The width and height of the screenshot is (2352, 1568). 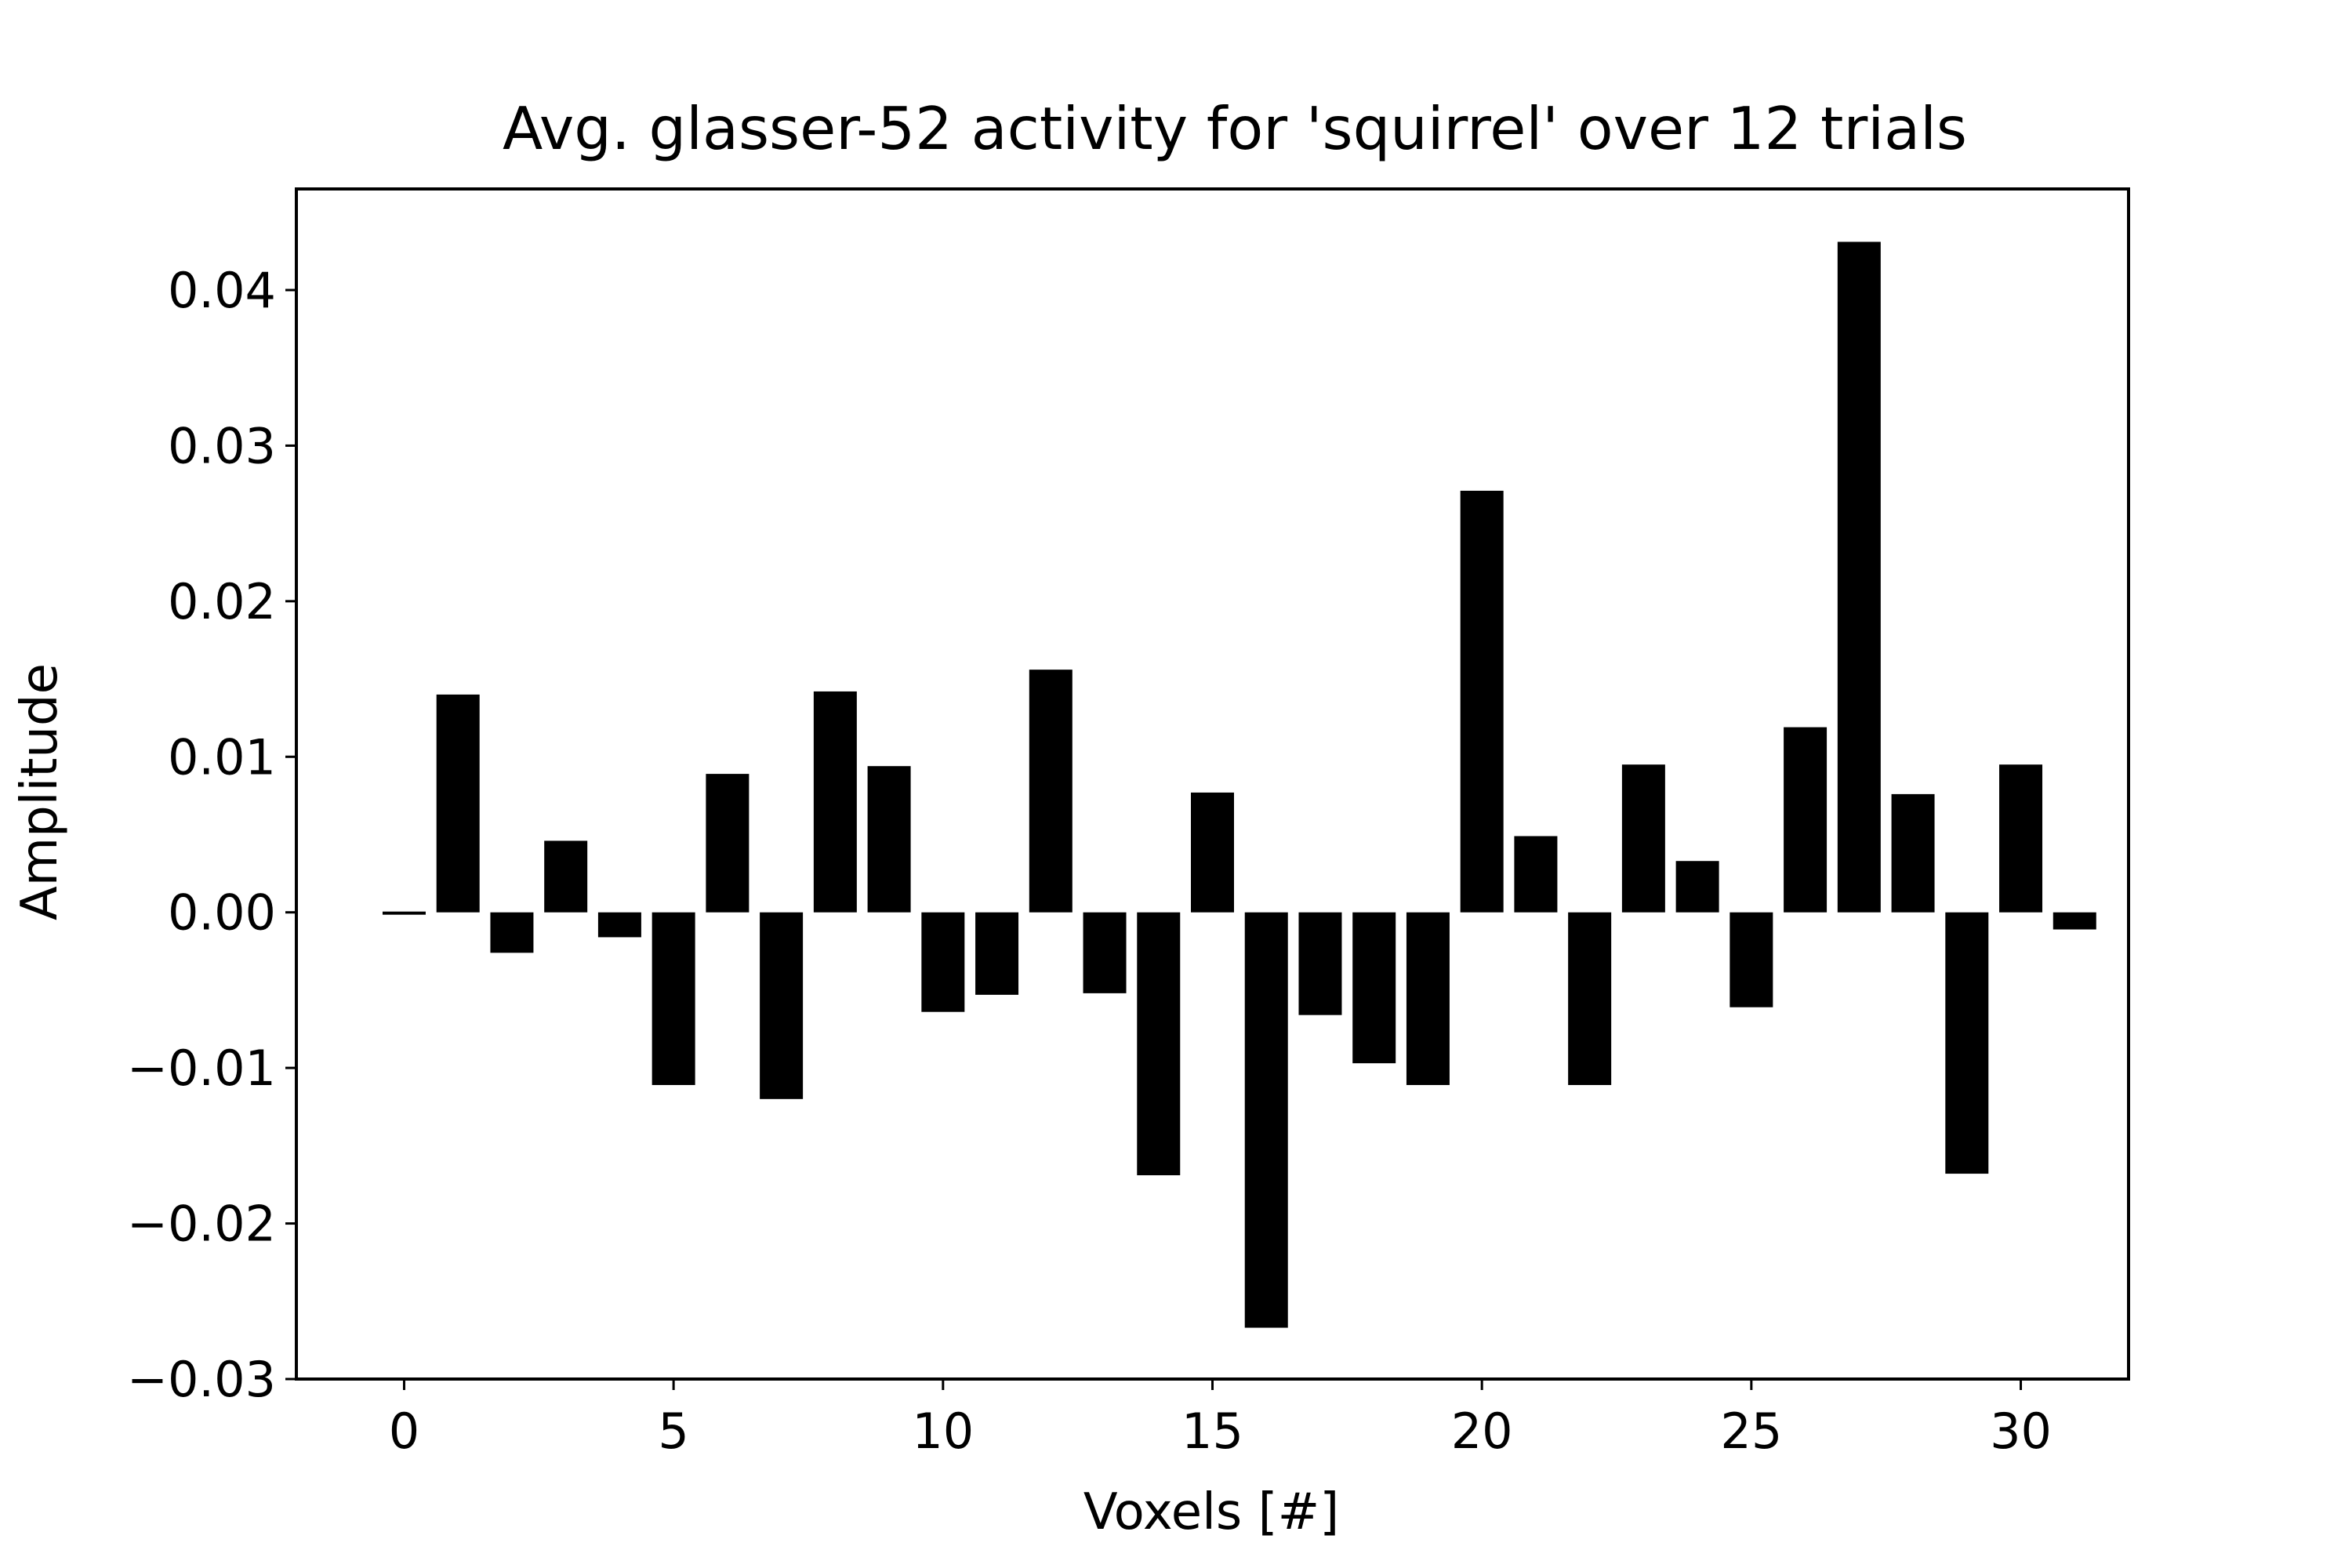 What do you see at coordinates (201, 1379) in the screenshot?
I see `y-tick-label: −0.03` at bounding box center [201, 1379].